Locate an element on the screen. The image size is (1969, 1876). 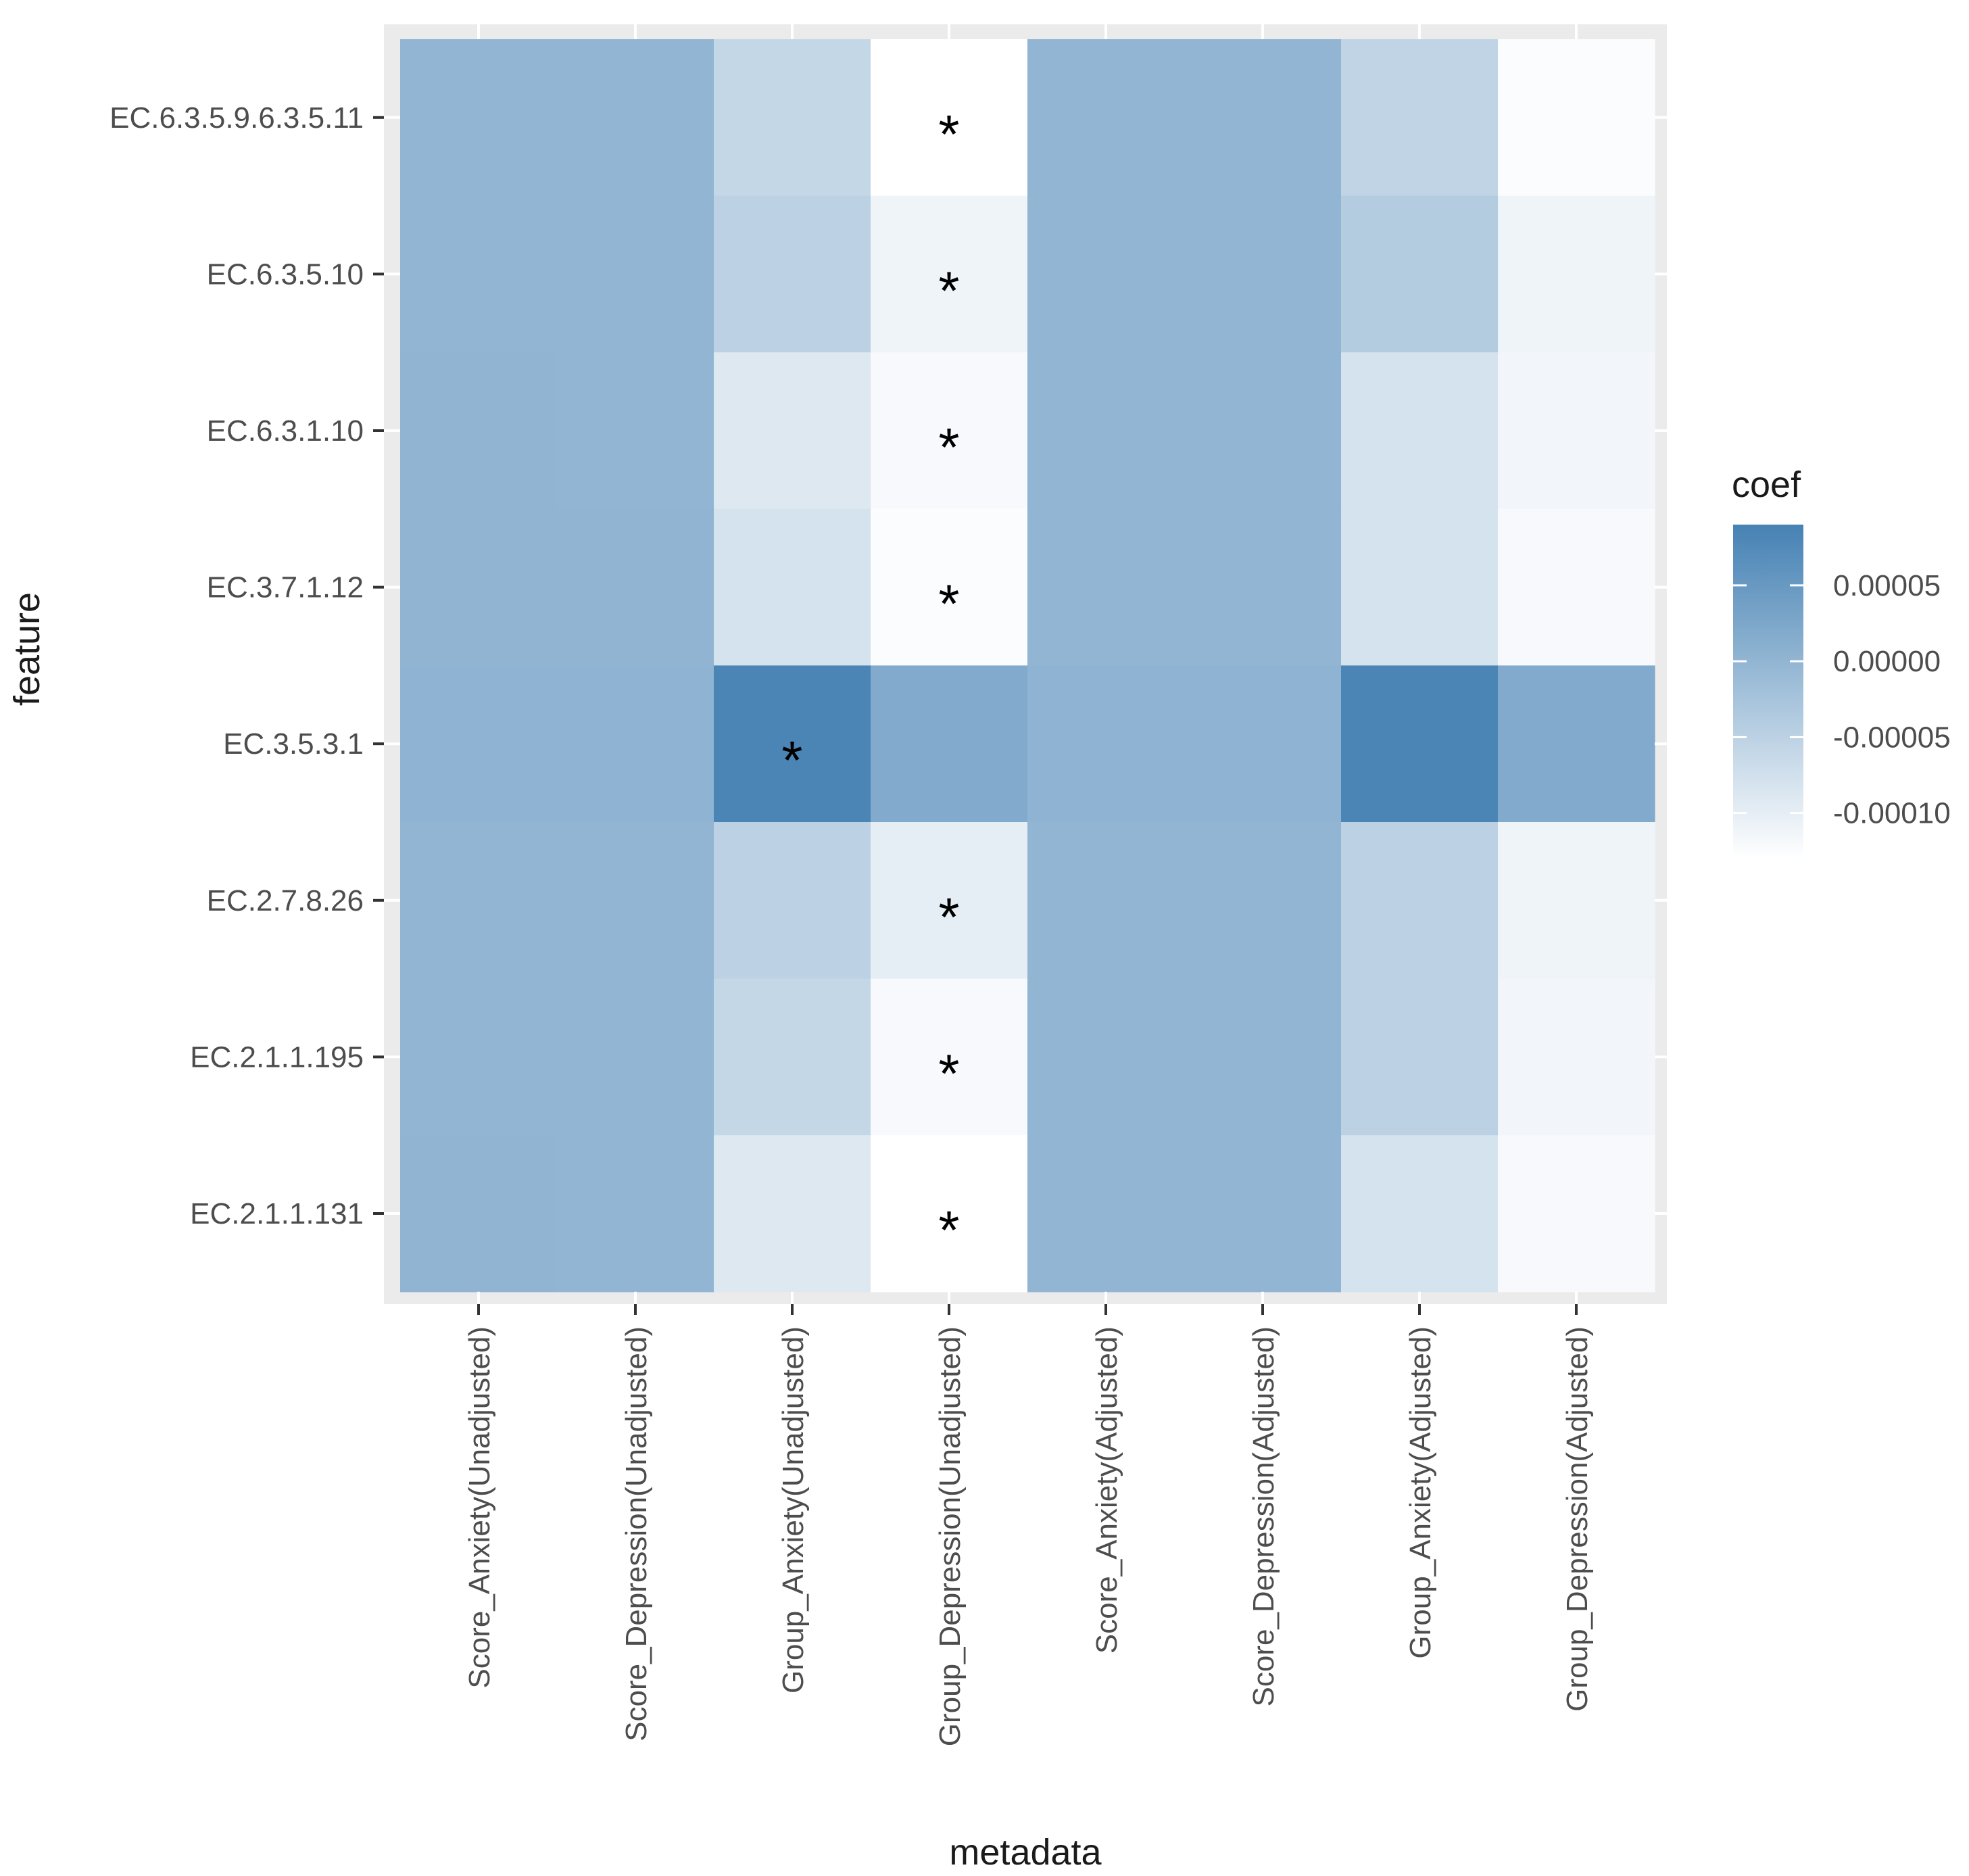
x-tick-label: Score_Anxiety(Unadjusted) is located at coordinates (479, 1507).